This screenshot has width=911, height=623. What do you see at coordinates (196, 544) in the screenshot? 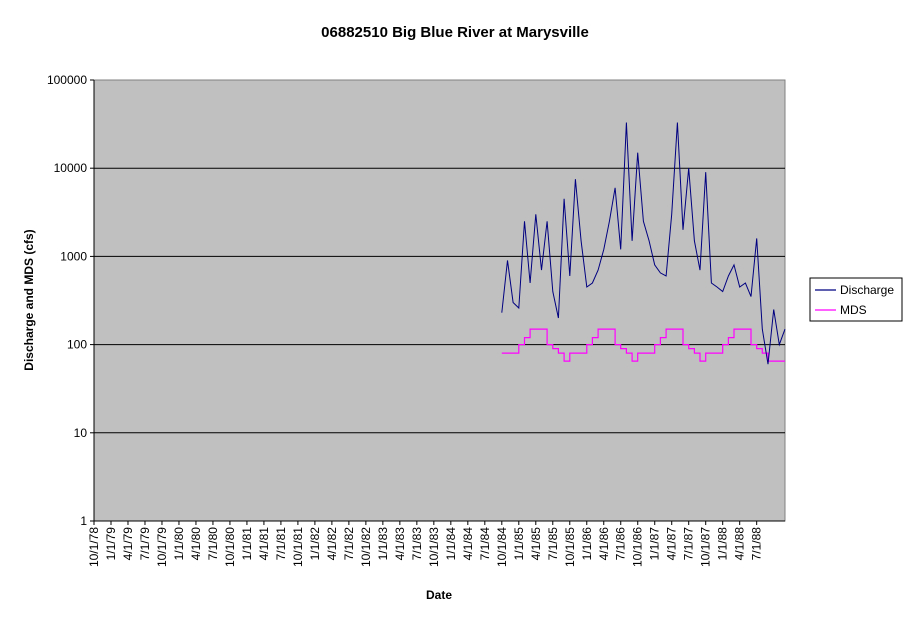
I see `x-tick-label: 4/1/80` at bounding box center [196, 544].